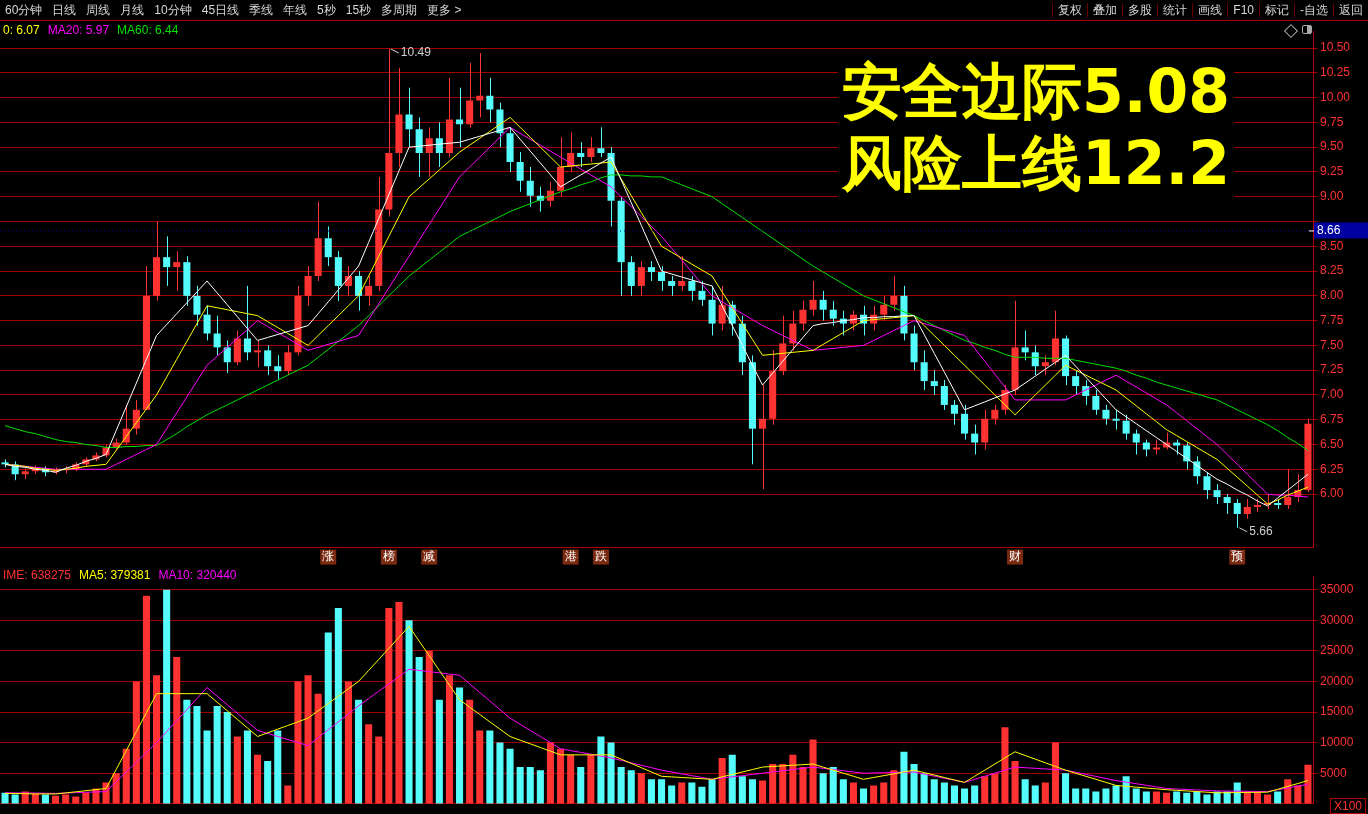  I want to click on text: 季线, so click(261, 9).